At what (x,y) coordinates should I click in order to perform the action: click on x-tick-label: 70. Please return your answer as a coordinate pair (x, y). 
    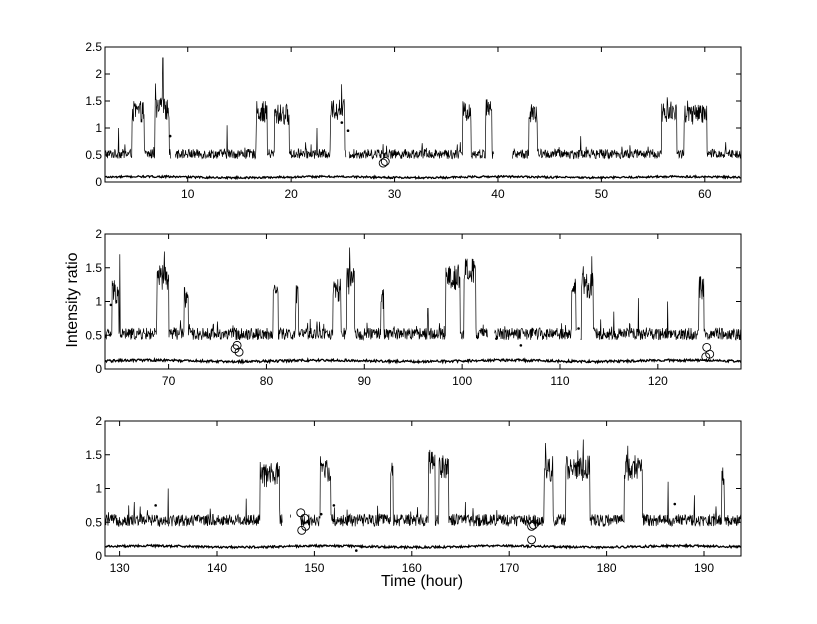
    Looking at the image, I should click on (169, 381).